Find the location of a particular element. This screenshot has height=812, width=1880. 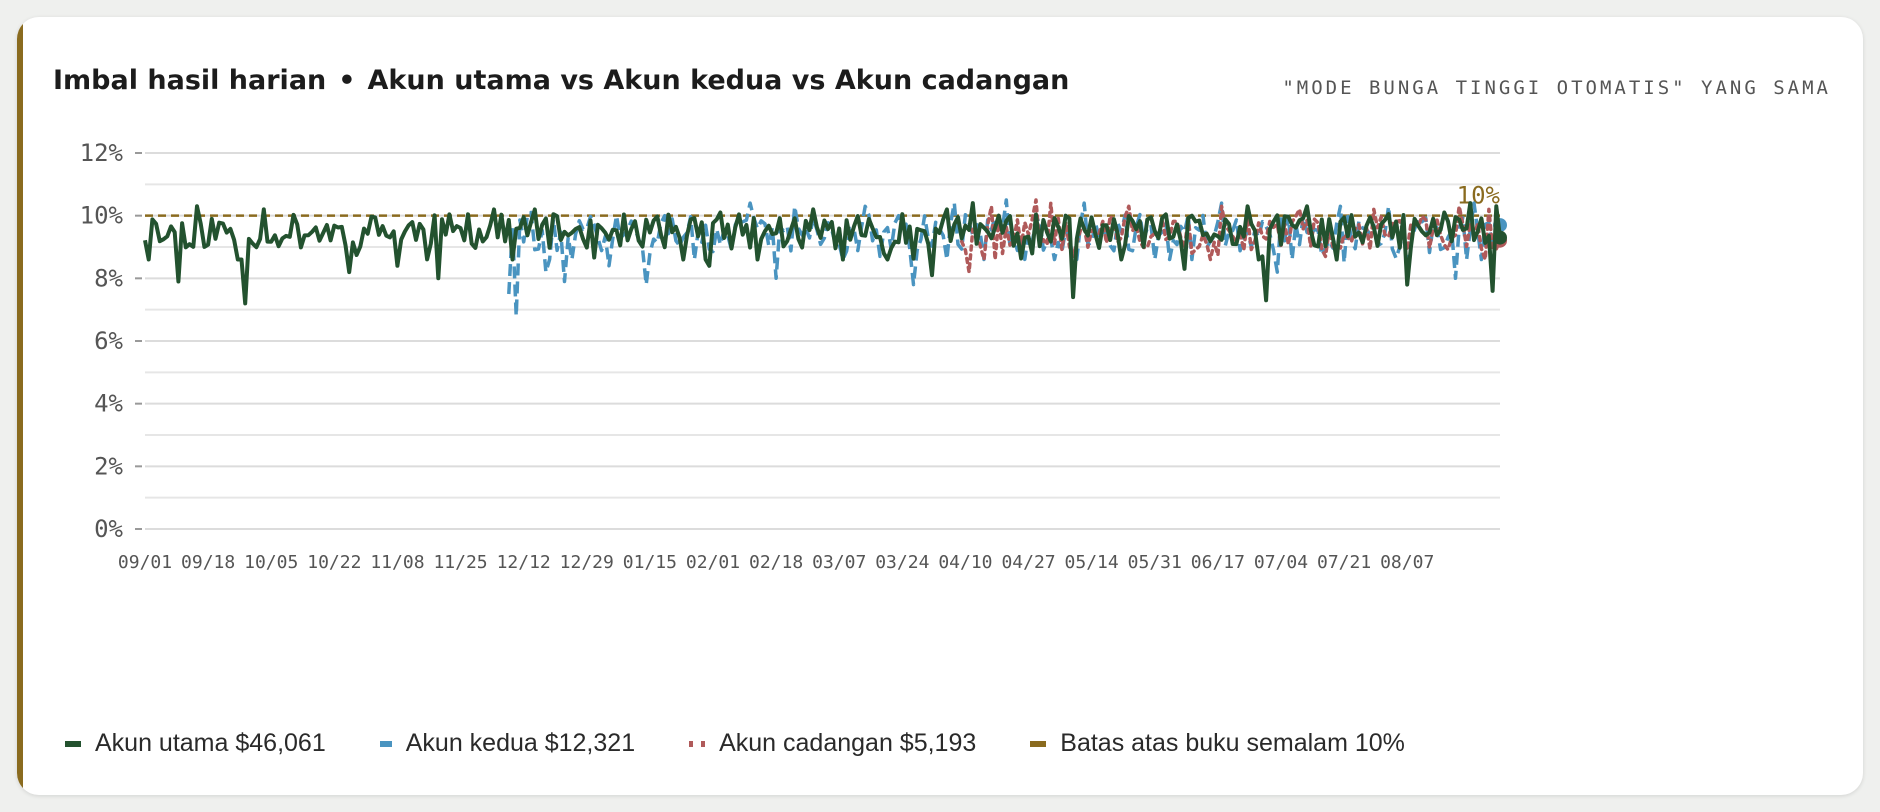

x-tick-label: 02/18 is located at coordinates (776, 562).